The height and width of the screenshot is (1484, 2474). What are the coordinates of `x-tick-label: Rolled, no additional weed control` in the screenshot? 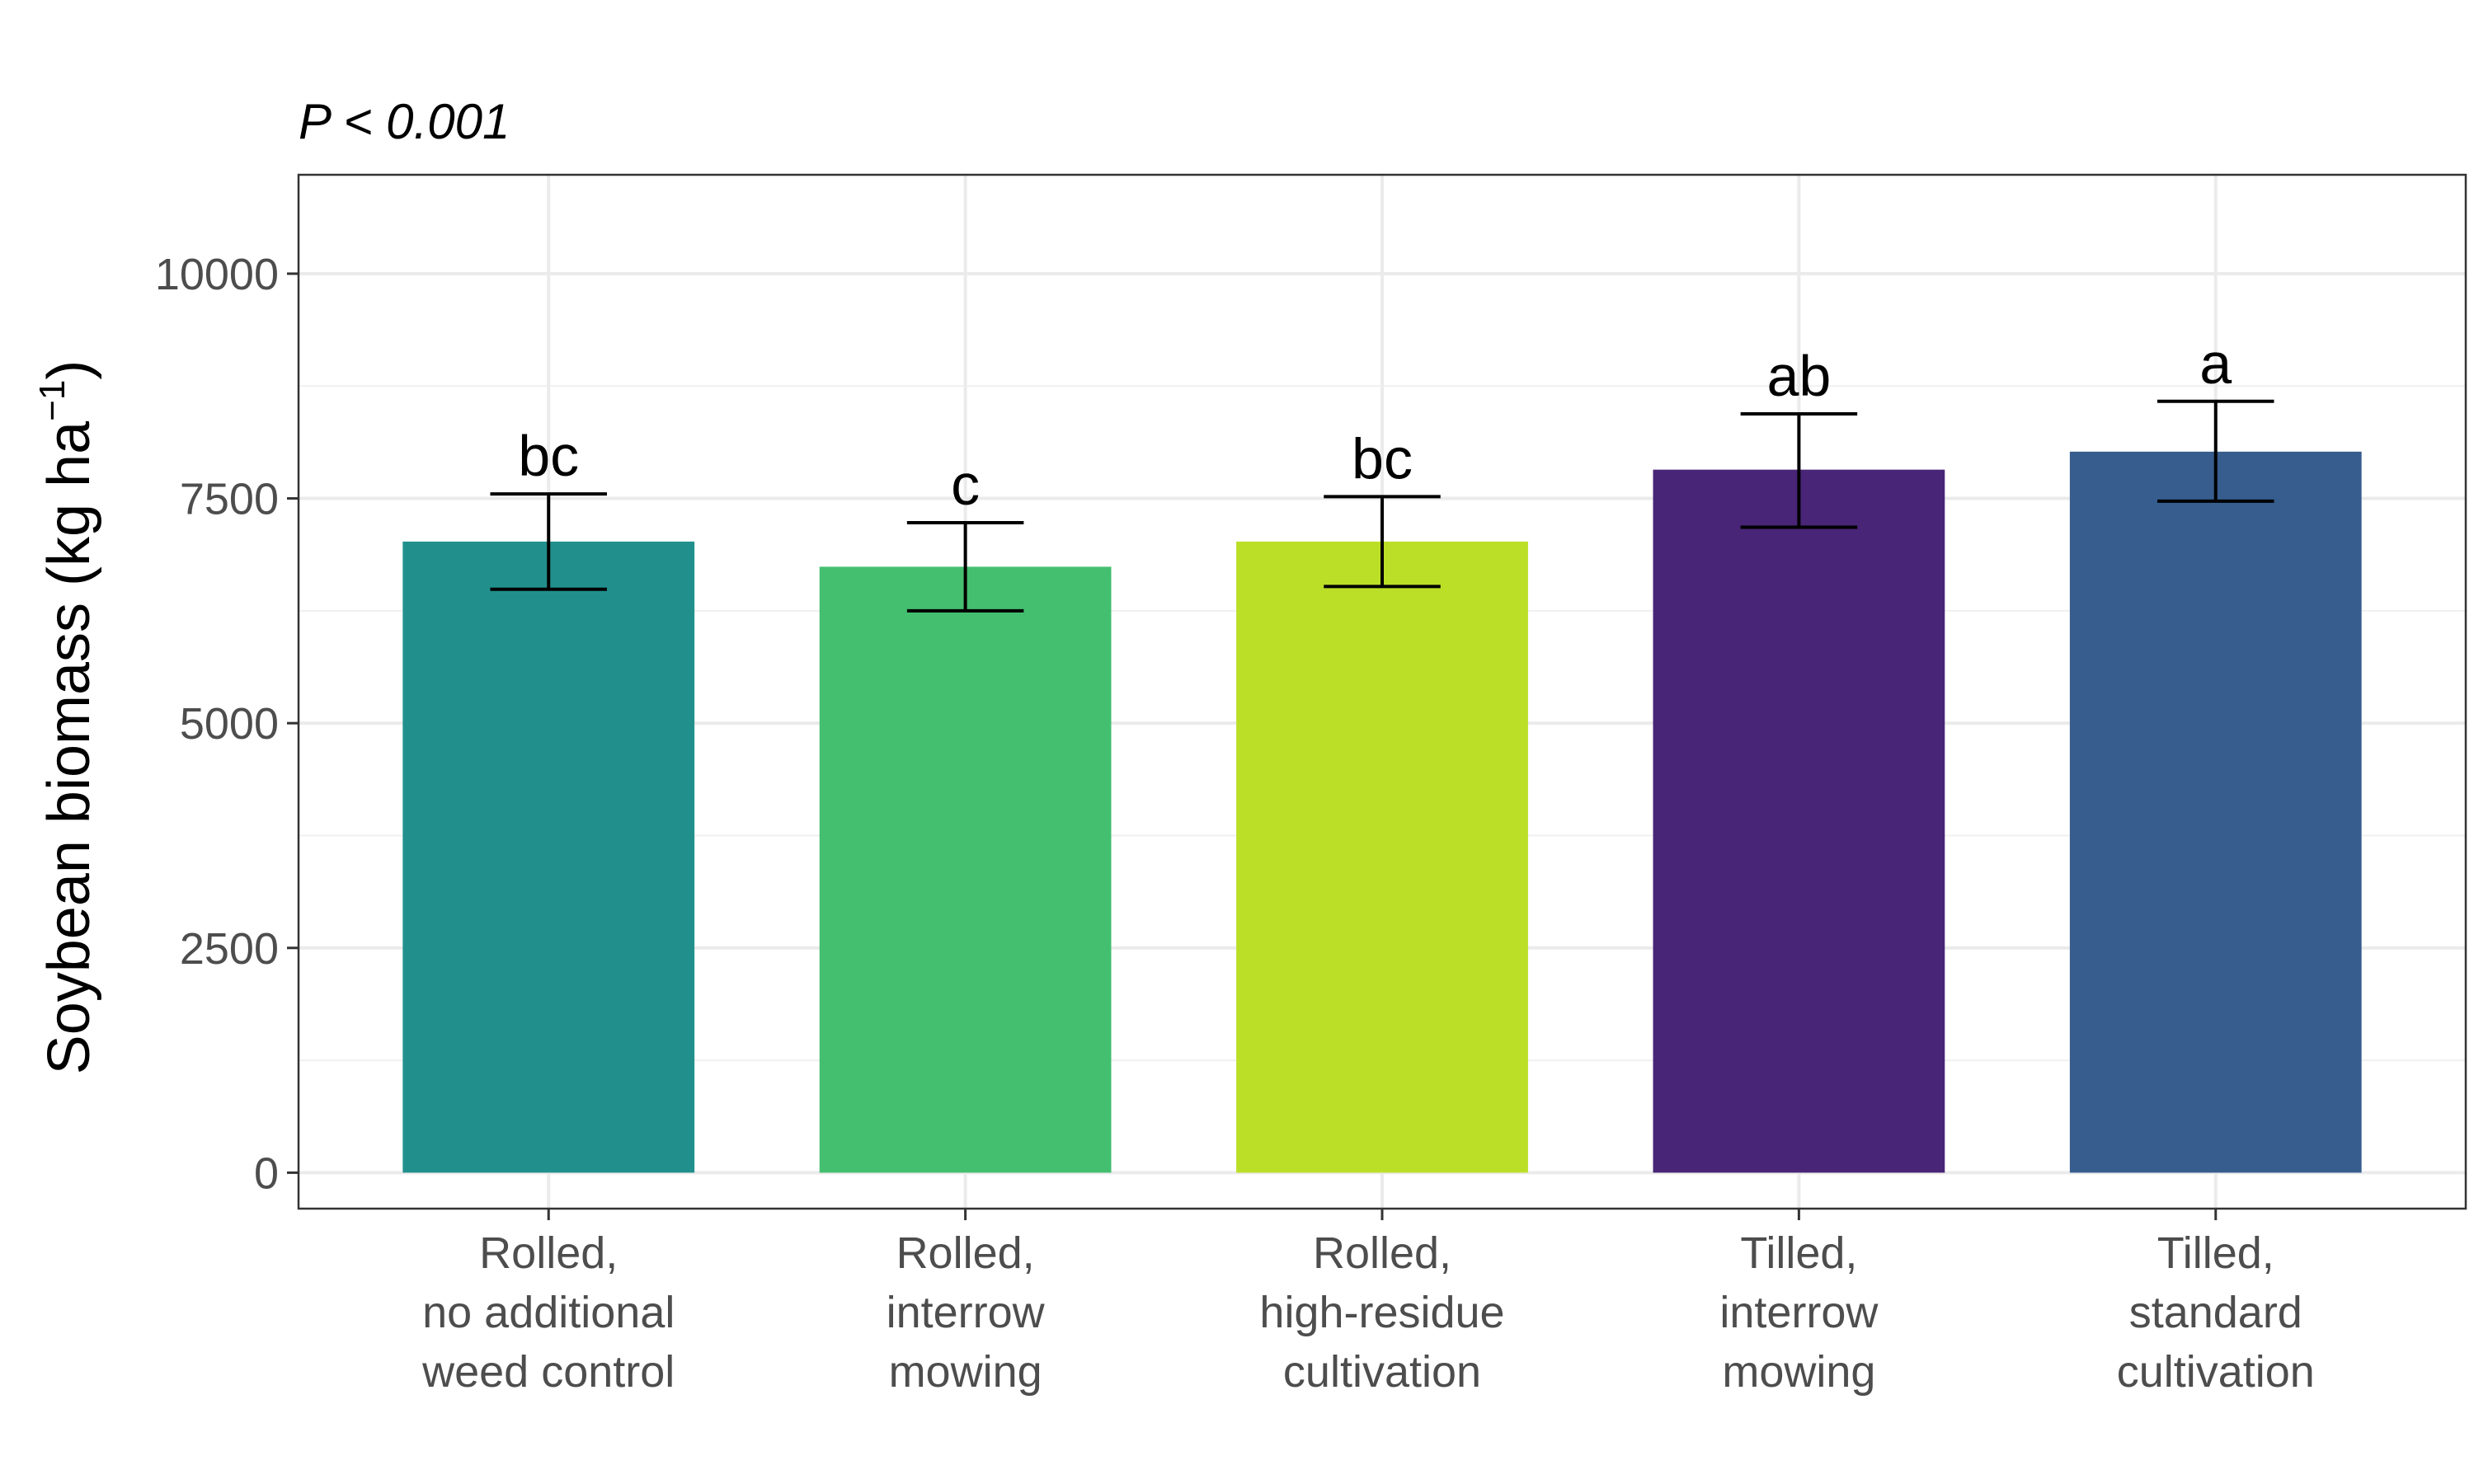 It's located at (548, 1312).